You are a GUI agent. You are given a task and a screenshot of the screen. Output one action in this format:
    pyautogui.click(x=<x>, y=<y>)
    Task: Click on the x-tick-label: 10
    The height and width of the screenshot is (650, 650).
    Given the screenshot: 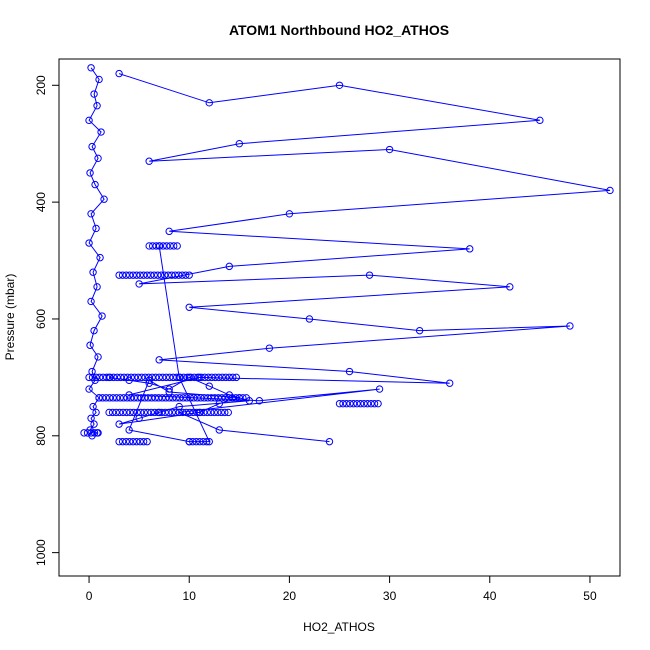 What is the action you would take?
    pyautogui.click(x=190, y=596)
    